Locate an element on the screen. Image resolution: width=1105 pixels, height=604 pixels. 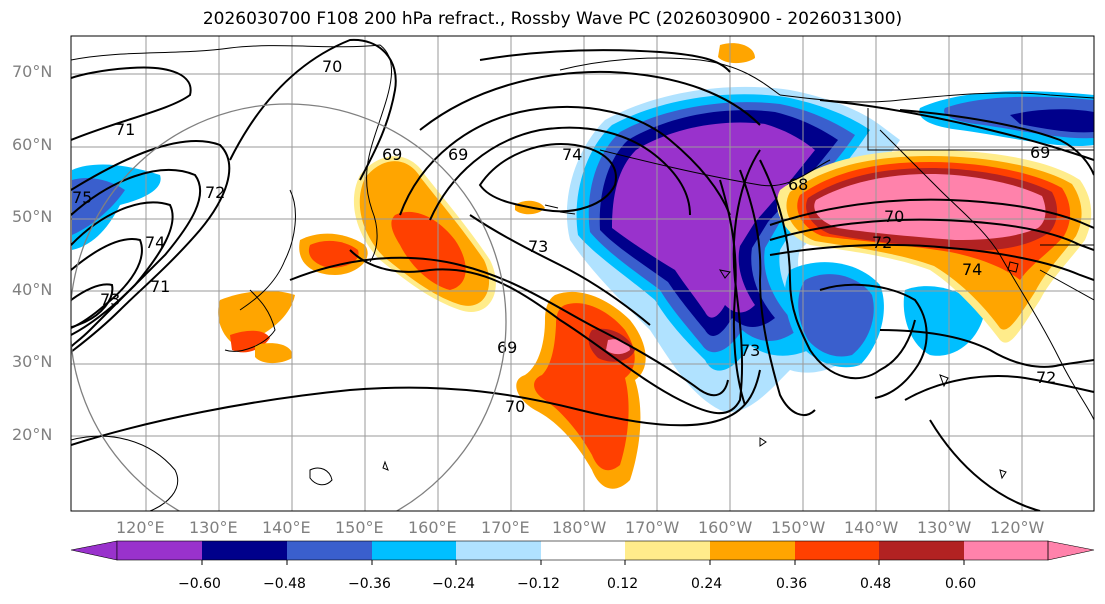
colorbar-tick-label: −0.36 is located at coordinates (369, 584).